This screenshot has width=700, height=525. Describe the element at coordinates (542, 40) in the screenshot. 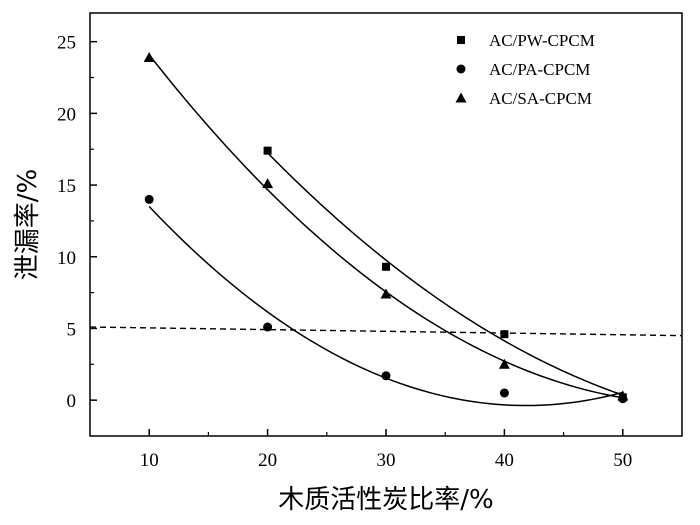

I see `legend-label: AC/PW-CPCM` at that location.